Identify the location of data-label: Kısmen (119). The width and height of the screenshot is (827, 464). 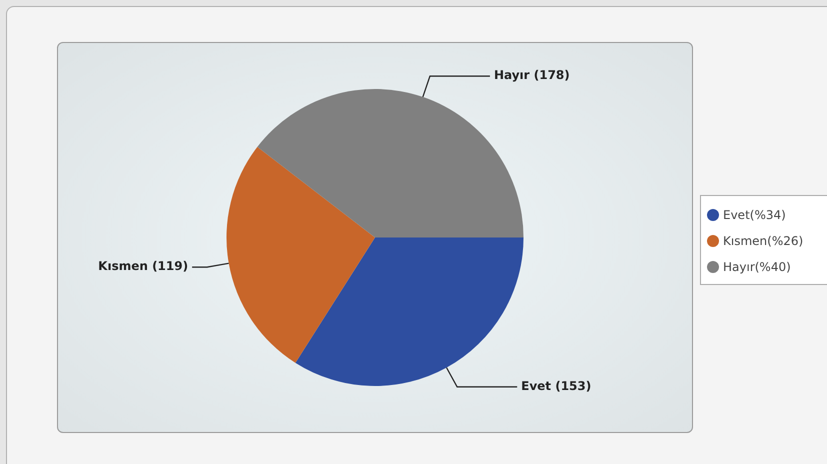
(143, 266).